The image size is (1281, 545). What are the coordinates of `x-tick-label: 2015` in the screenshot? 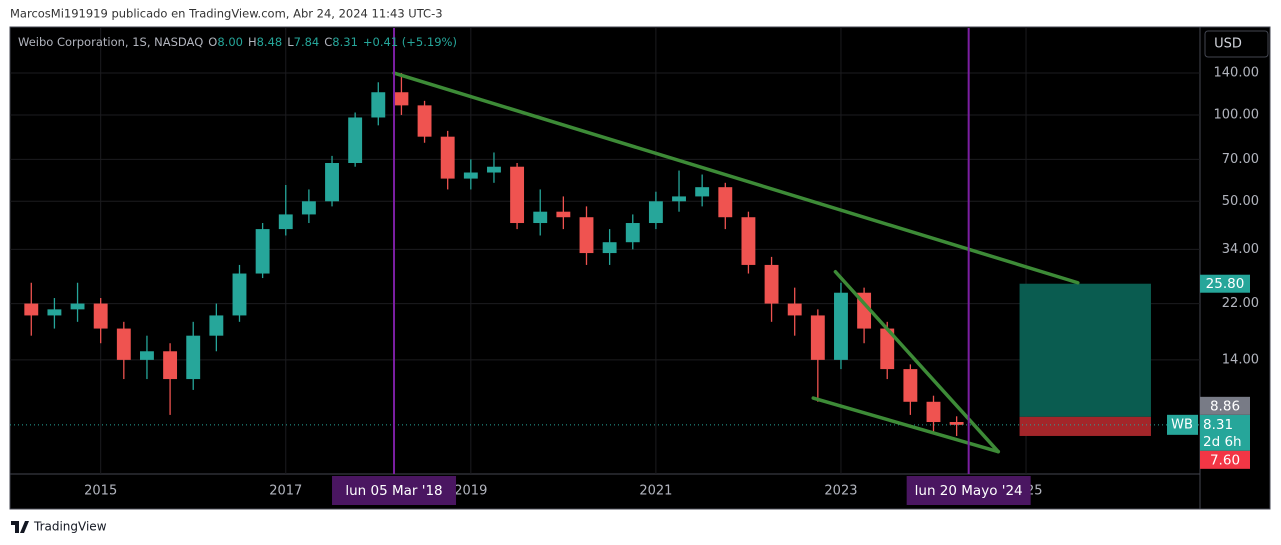 It's located at (100, 491).